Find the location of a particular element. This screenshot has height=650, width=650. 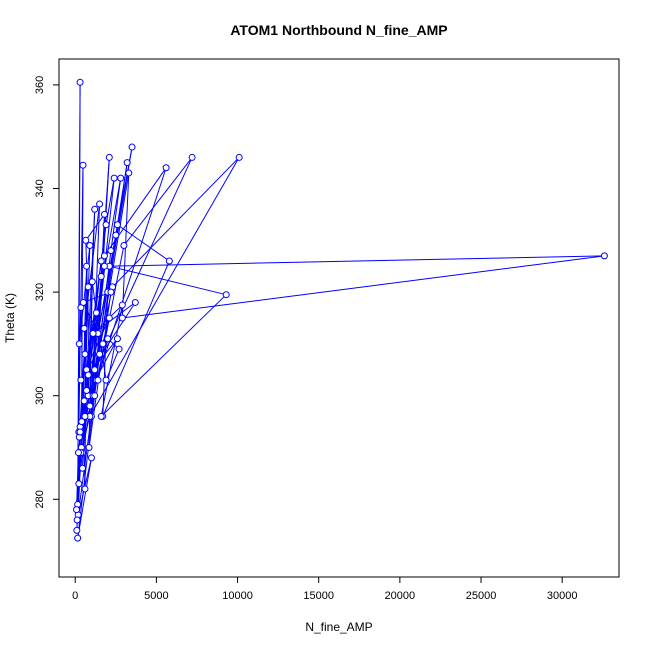

x-tick-label: 30000 is located at coordinates (562, 596).